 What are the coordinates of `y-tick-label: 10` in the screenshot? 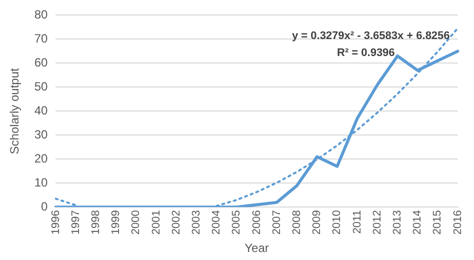 It's located at (41, 182).